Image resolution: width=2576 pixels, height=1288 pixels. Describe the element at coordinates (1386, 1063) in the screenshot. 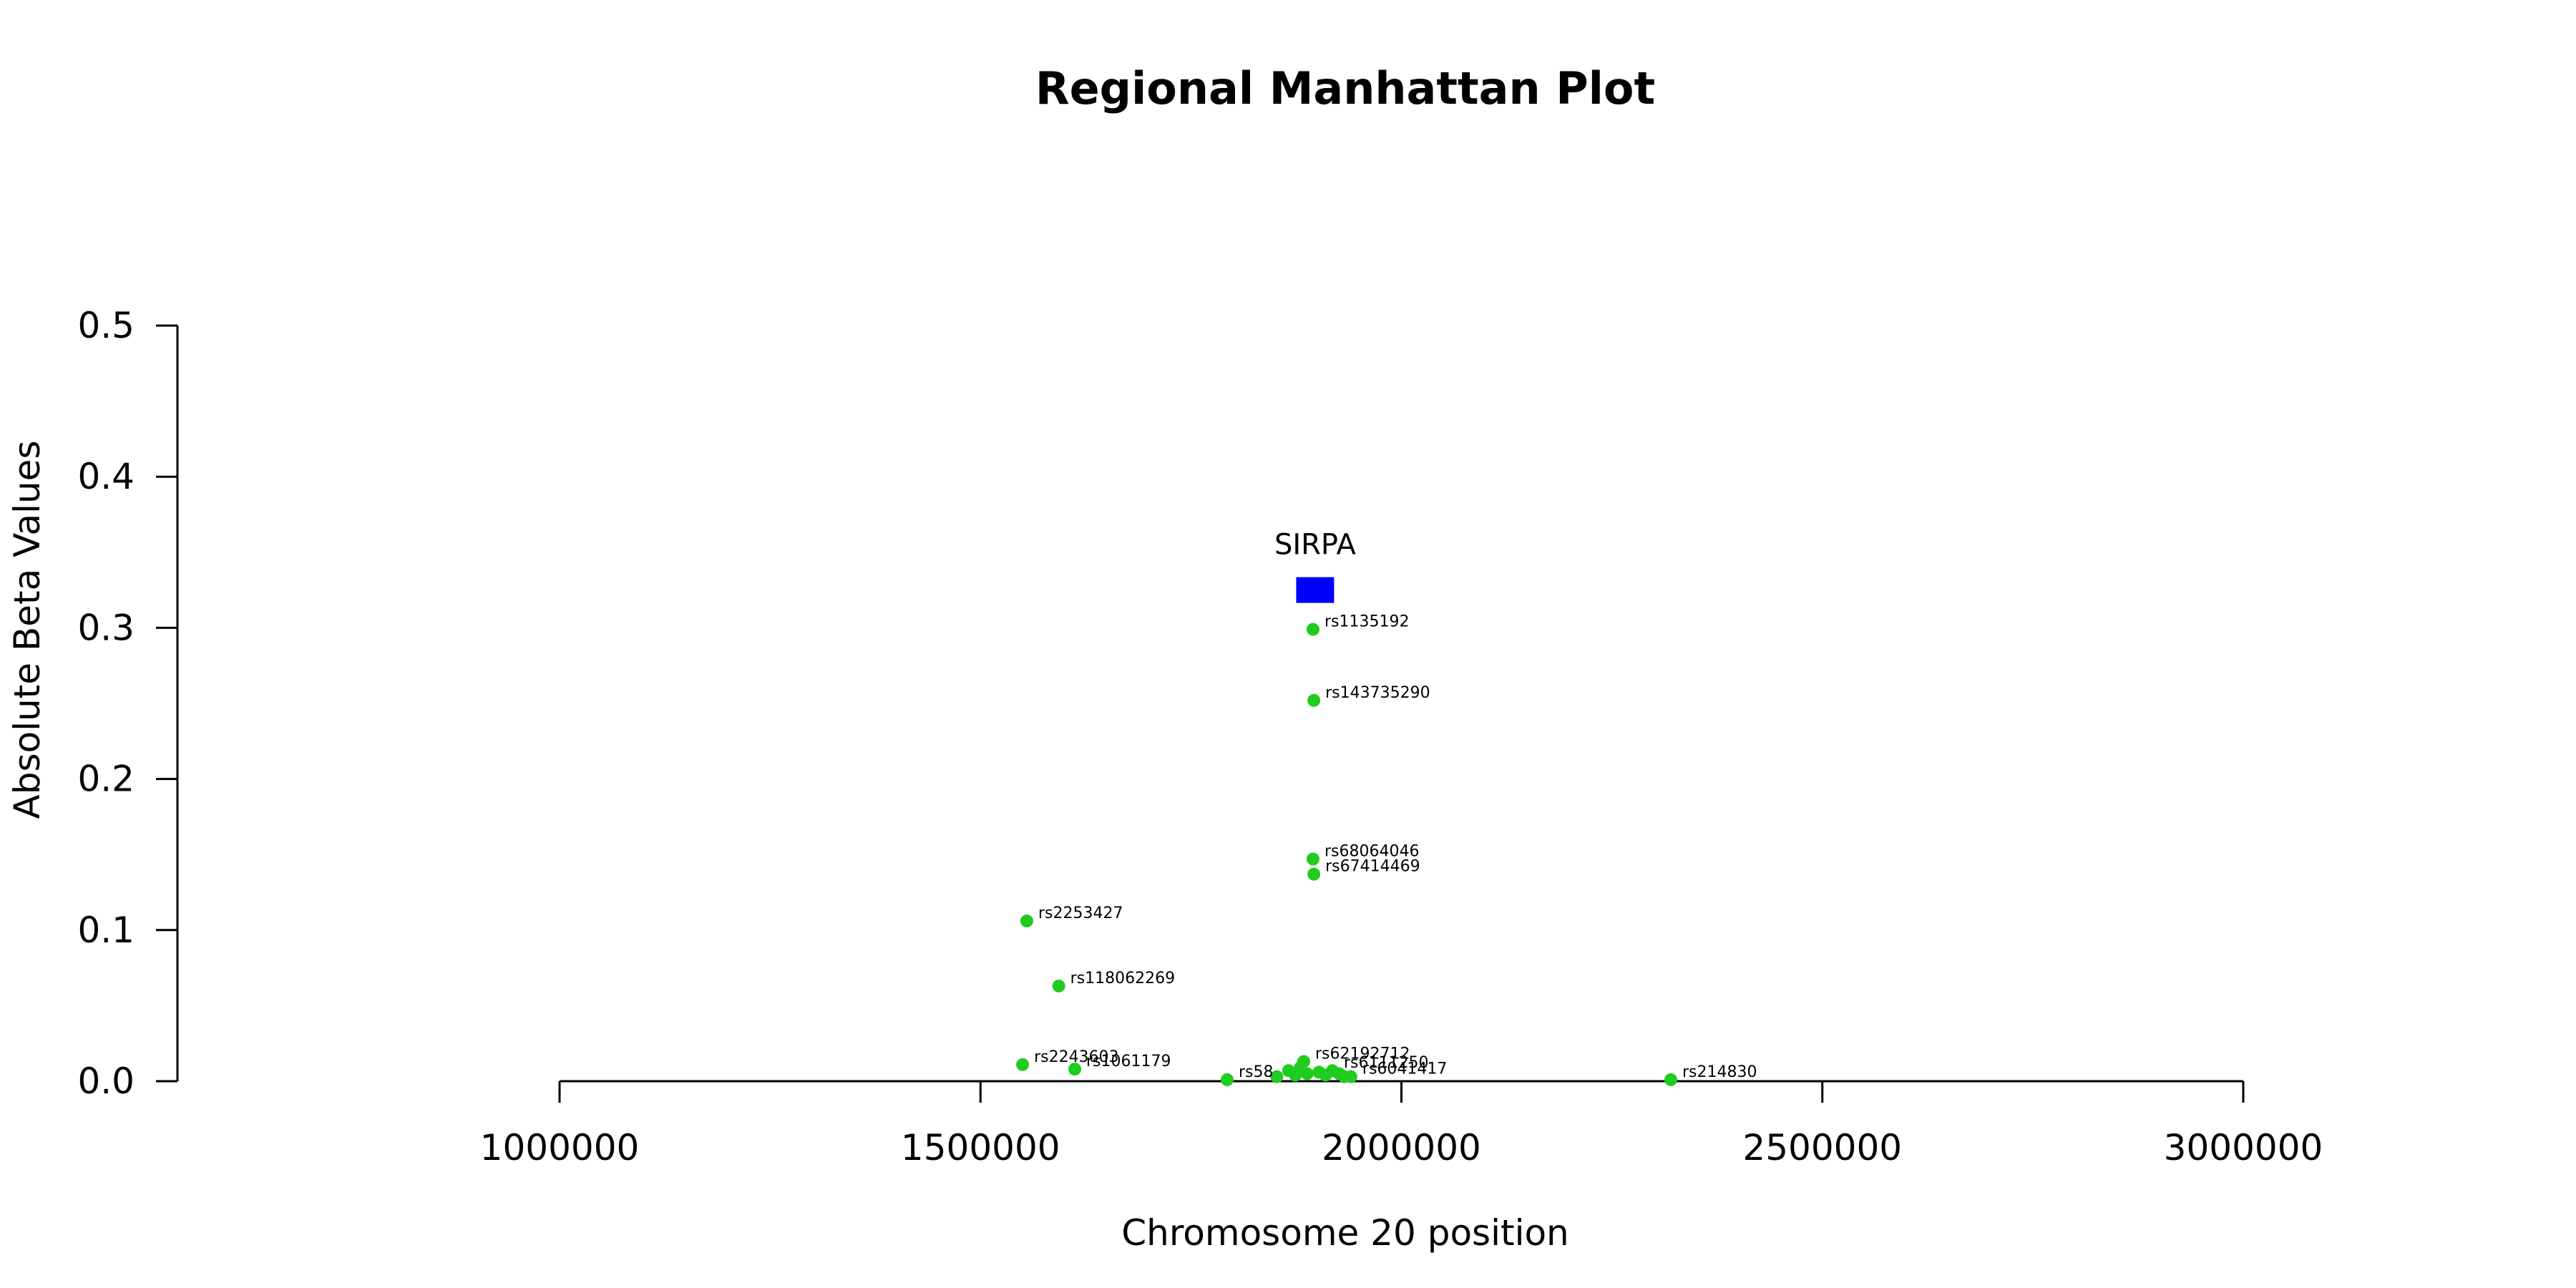

I see `point-label: rs6111250` at that location.